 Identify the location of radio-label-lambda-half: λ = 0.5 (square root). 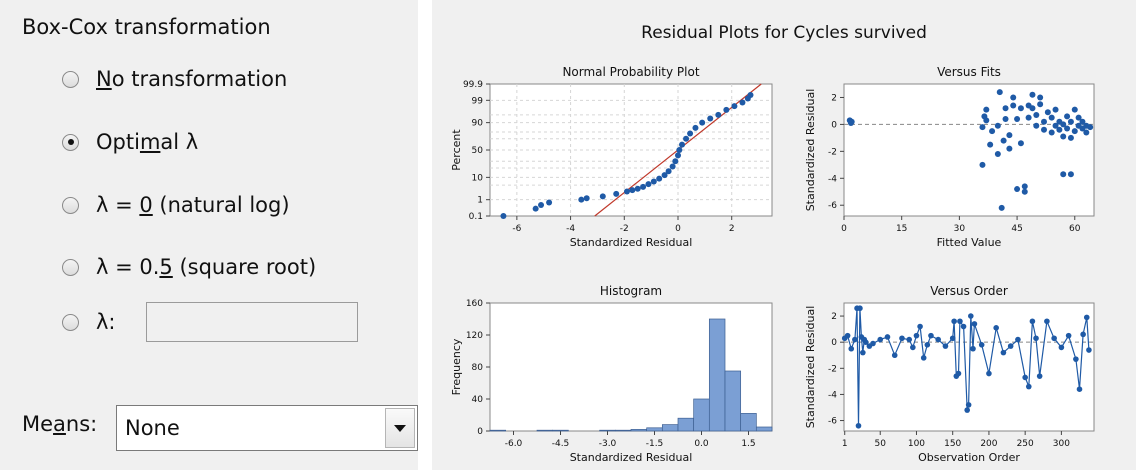
(206, 267).